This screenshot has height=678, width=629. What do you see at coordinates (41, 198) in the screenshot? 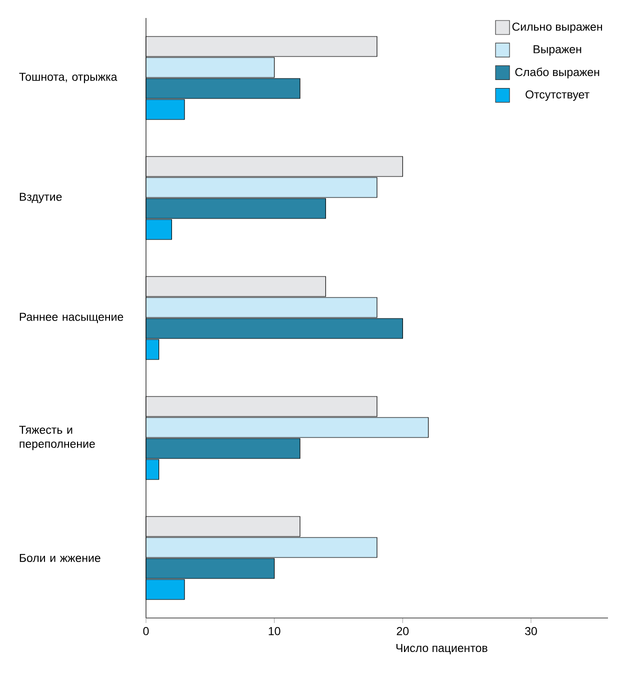
I see `y-tick-label: Вздутие` at bounding box center [41, 198].